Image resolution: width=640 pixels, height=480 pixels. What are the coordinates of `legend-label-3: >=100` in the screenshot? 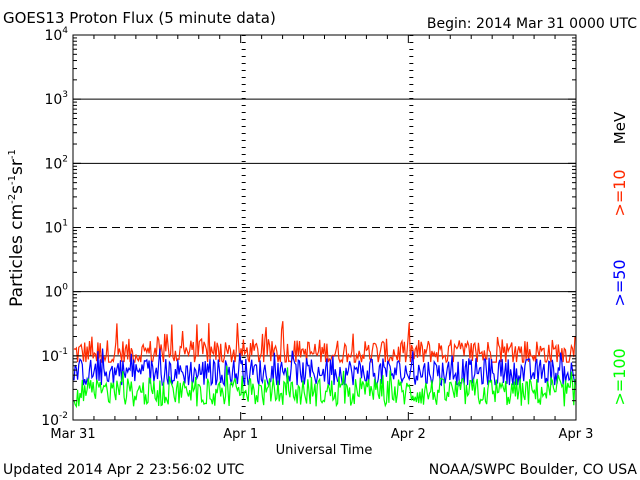 It's located at (619, 376).